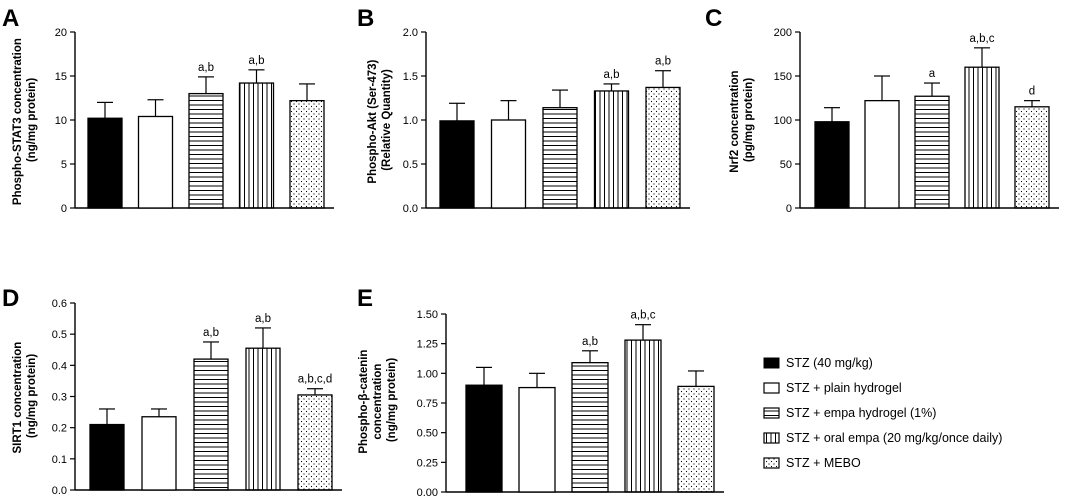 The height and width of the screenshot is (501, 1065). I want to click on y-tick-label: 0.00, so click(427, 493).